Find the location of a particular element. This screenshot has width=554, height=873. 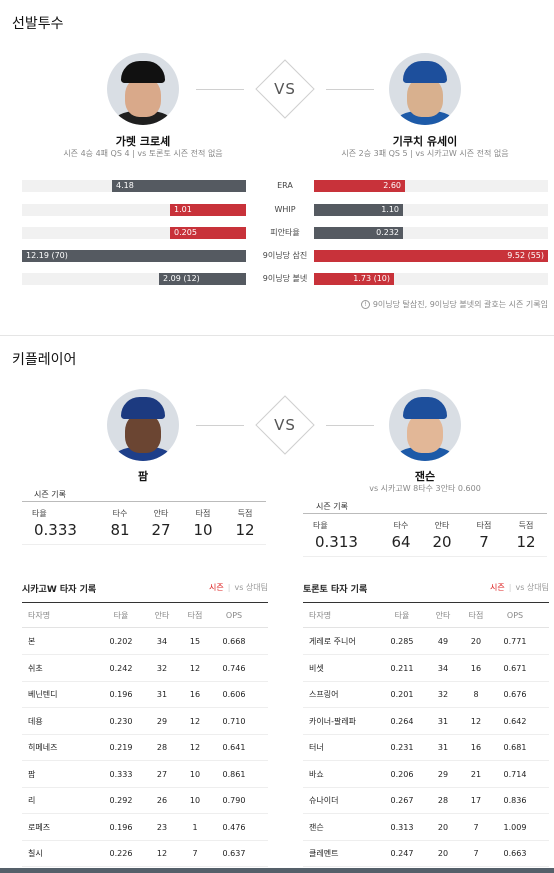

section-divider is located at coordinates (277, 335).